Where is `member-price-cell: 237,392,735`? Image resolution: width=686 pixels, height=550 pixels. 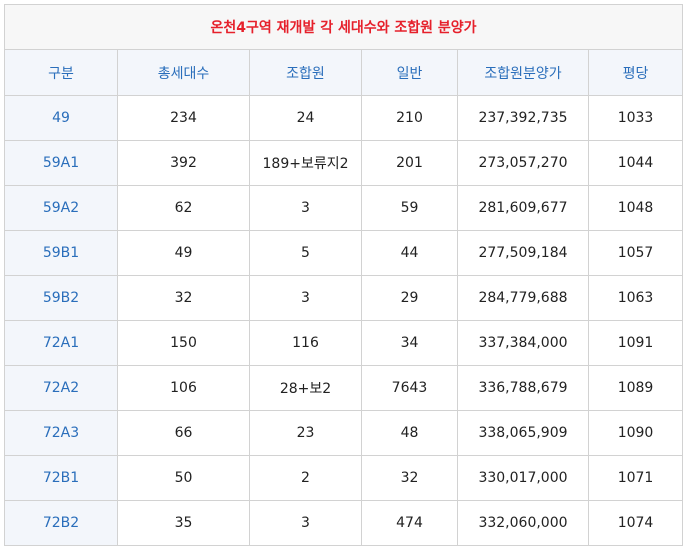
member-price-cell: 237,392,735 is located at coordinates (523, 118).